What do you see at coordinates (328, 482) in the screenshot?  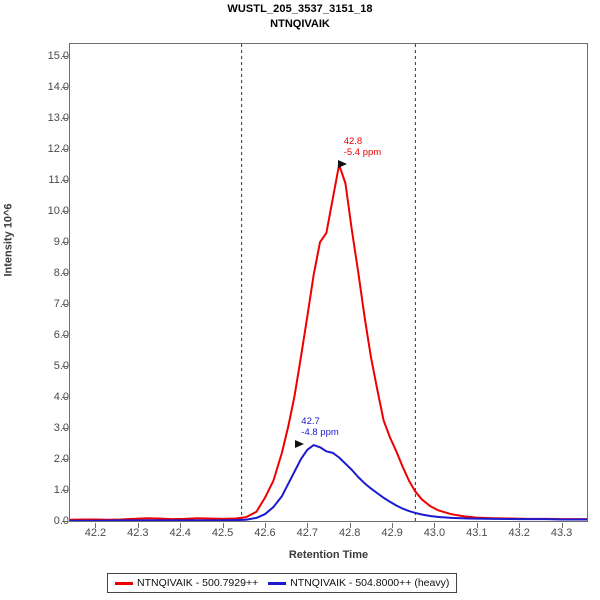 I see `chromatogram-trace` at bounding box center [328, 482].